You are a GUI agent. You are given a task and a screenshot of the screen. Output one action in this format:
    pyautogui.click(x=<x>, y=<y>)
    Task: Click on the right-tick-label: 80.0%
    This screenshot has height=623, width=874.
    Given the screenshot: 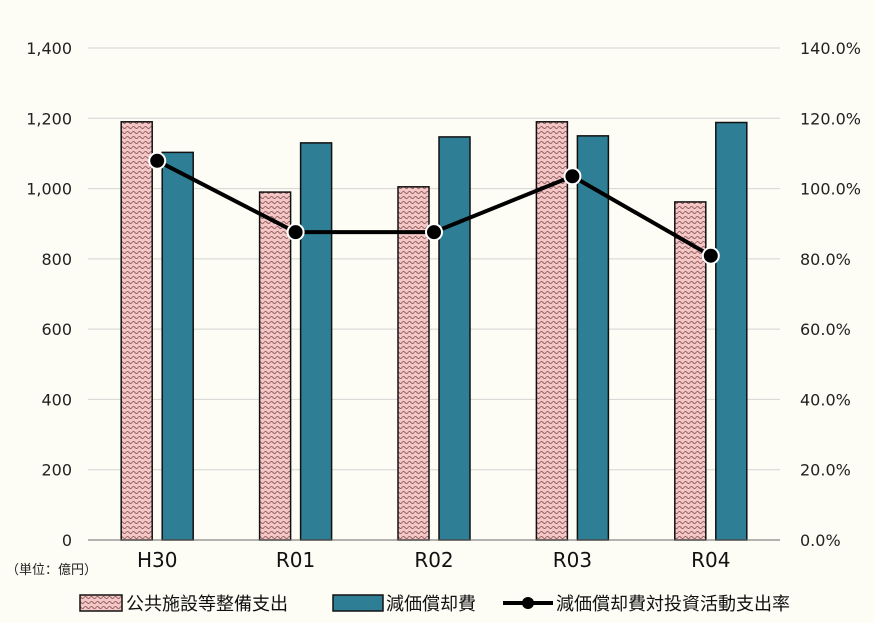 What is the action you would take?
    pyautogui.click(x=825, y=259)
    